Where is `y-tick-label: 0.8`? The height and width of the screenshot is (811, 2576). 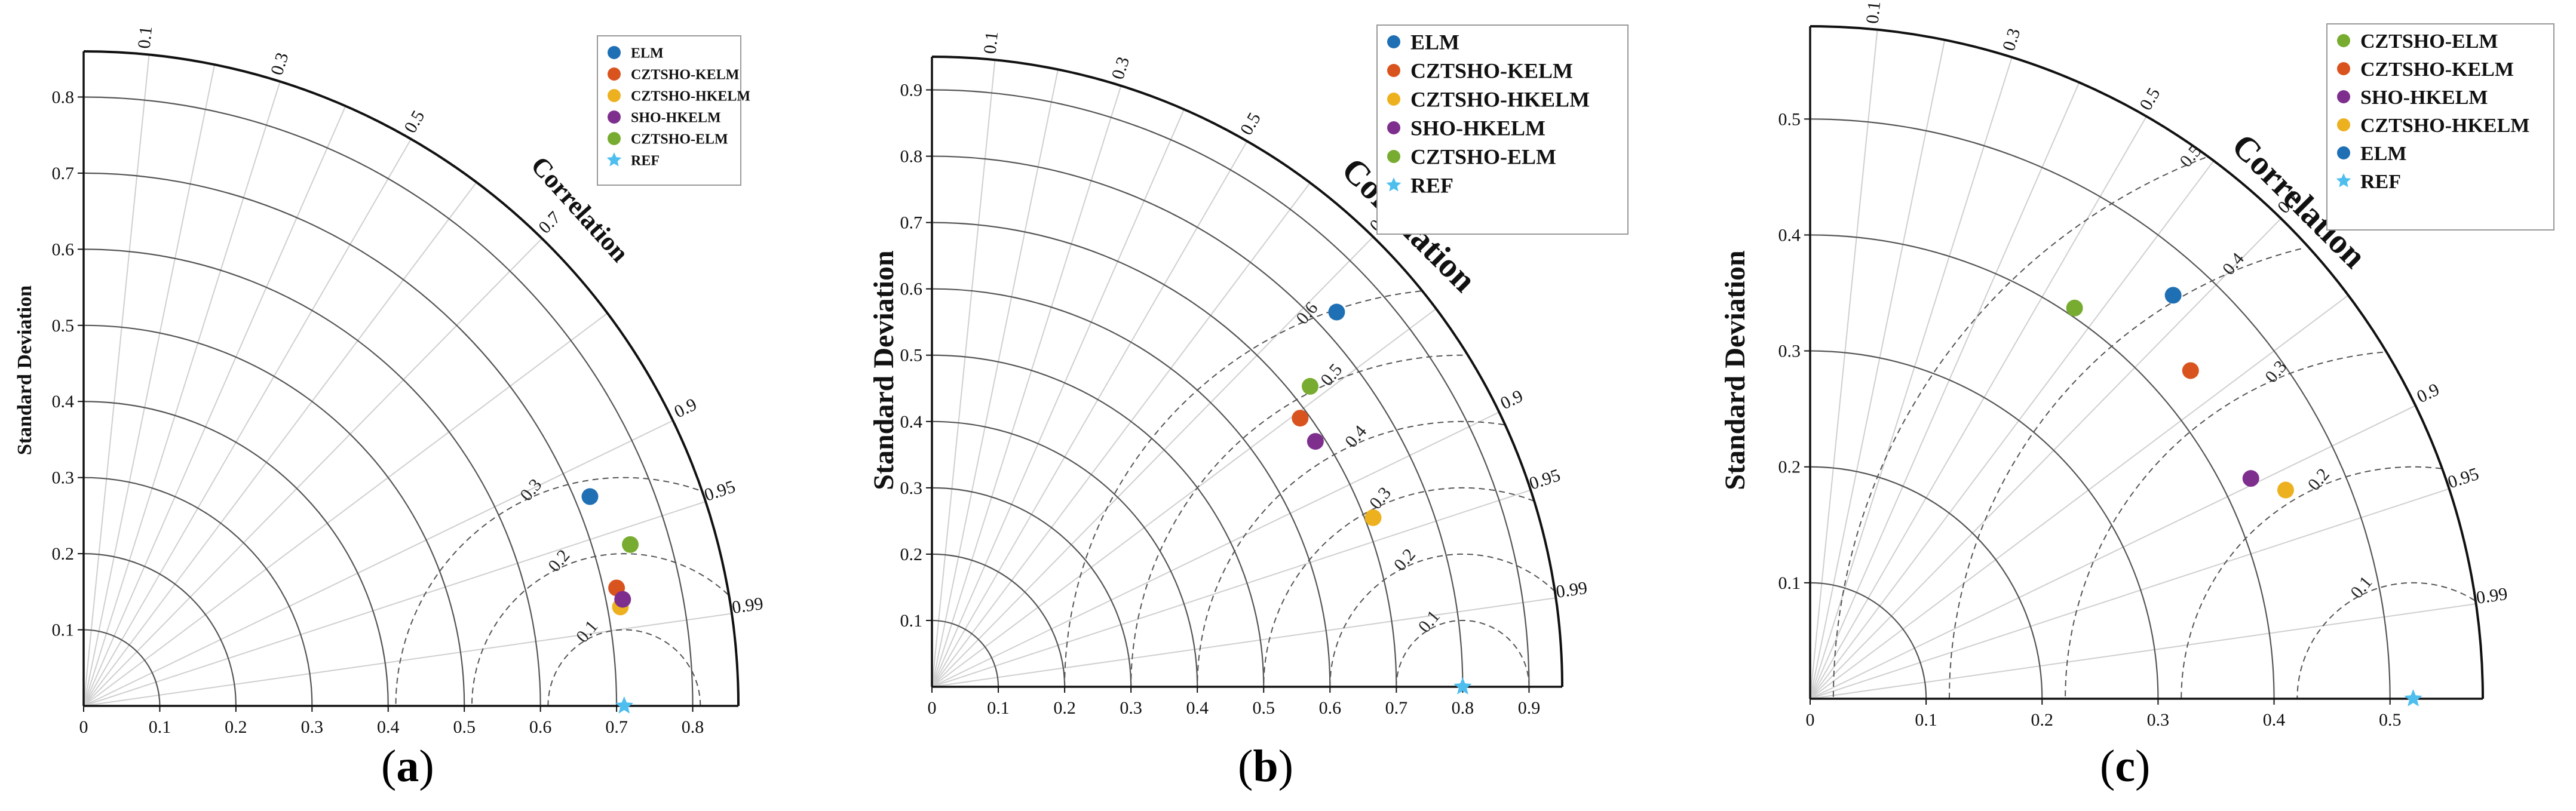 y-tick-label: 0.8 is located at coordinates (912, 157).